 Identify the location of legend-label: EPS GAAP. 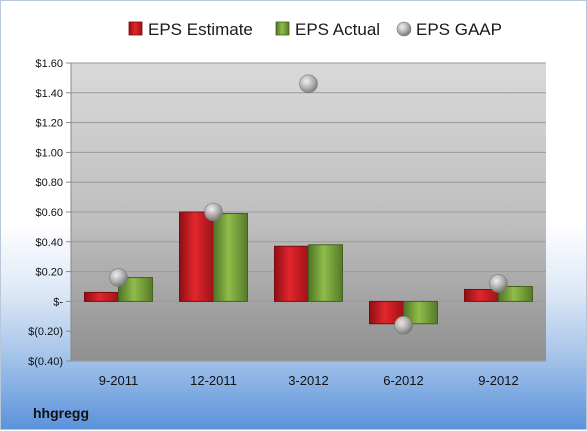
(459, 29).